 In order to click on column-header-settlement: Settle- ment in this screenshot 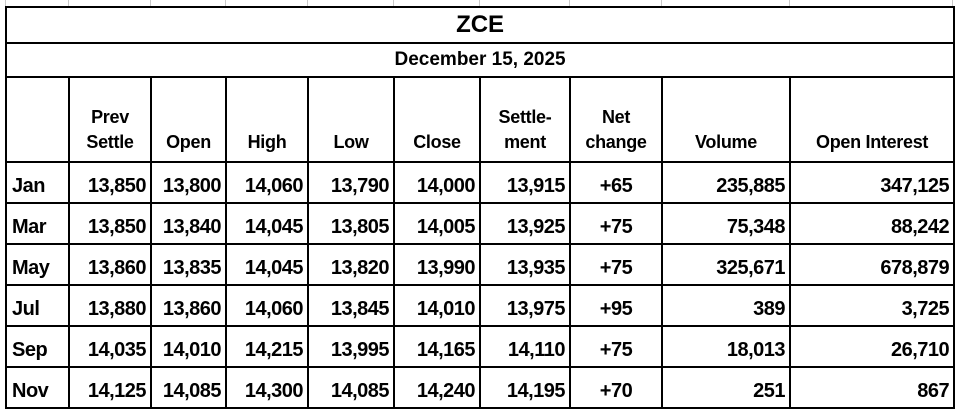, I will do `click(525, 119)`.